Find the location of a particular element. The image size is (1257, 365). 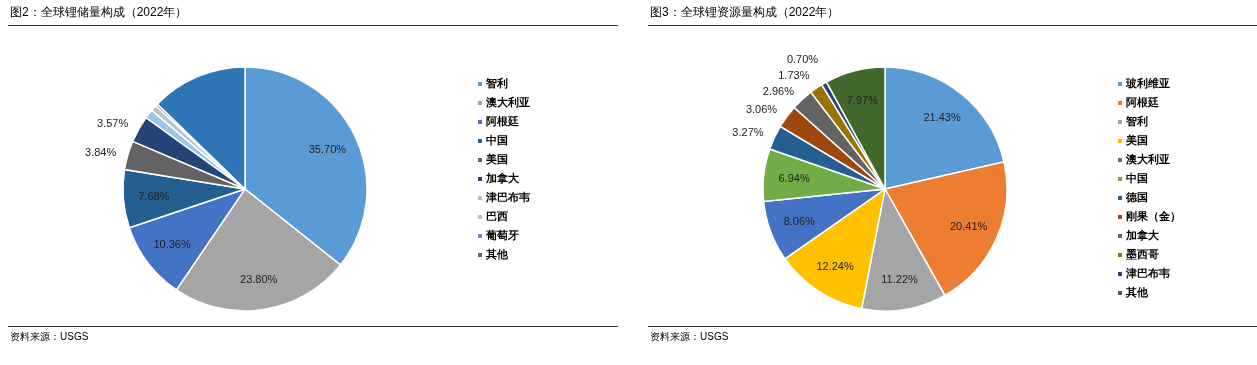

legend-label: 刚果（金） is located at coordinates (1153, 216).